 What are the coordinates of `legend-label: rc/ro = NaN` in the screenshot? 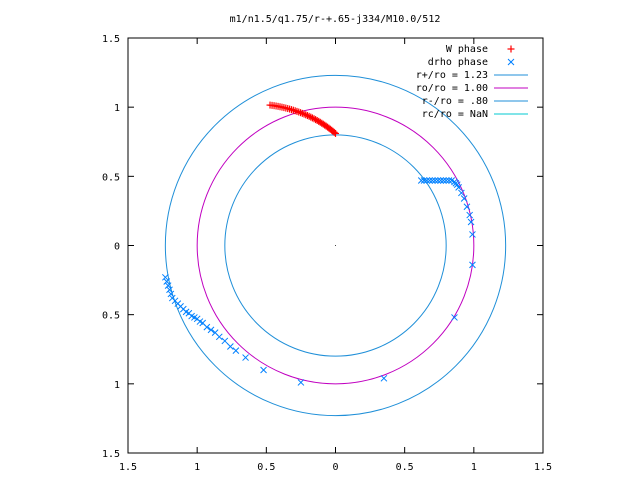 It's located at (455, 114).